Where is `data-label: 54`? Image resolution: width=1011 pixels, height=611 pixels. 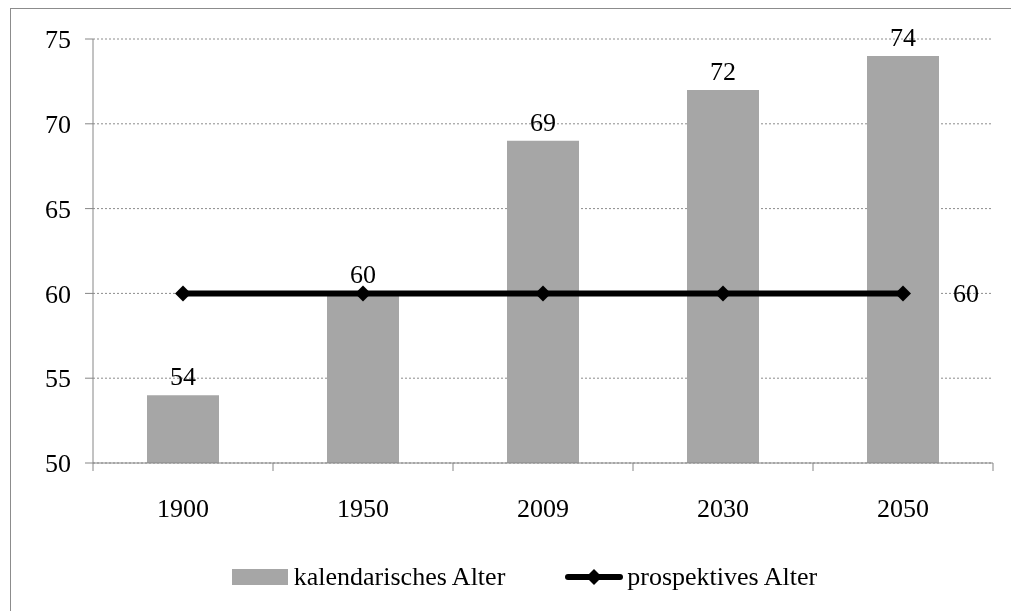
data-label: 54 is located at coordinates (183, 377).